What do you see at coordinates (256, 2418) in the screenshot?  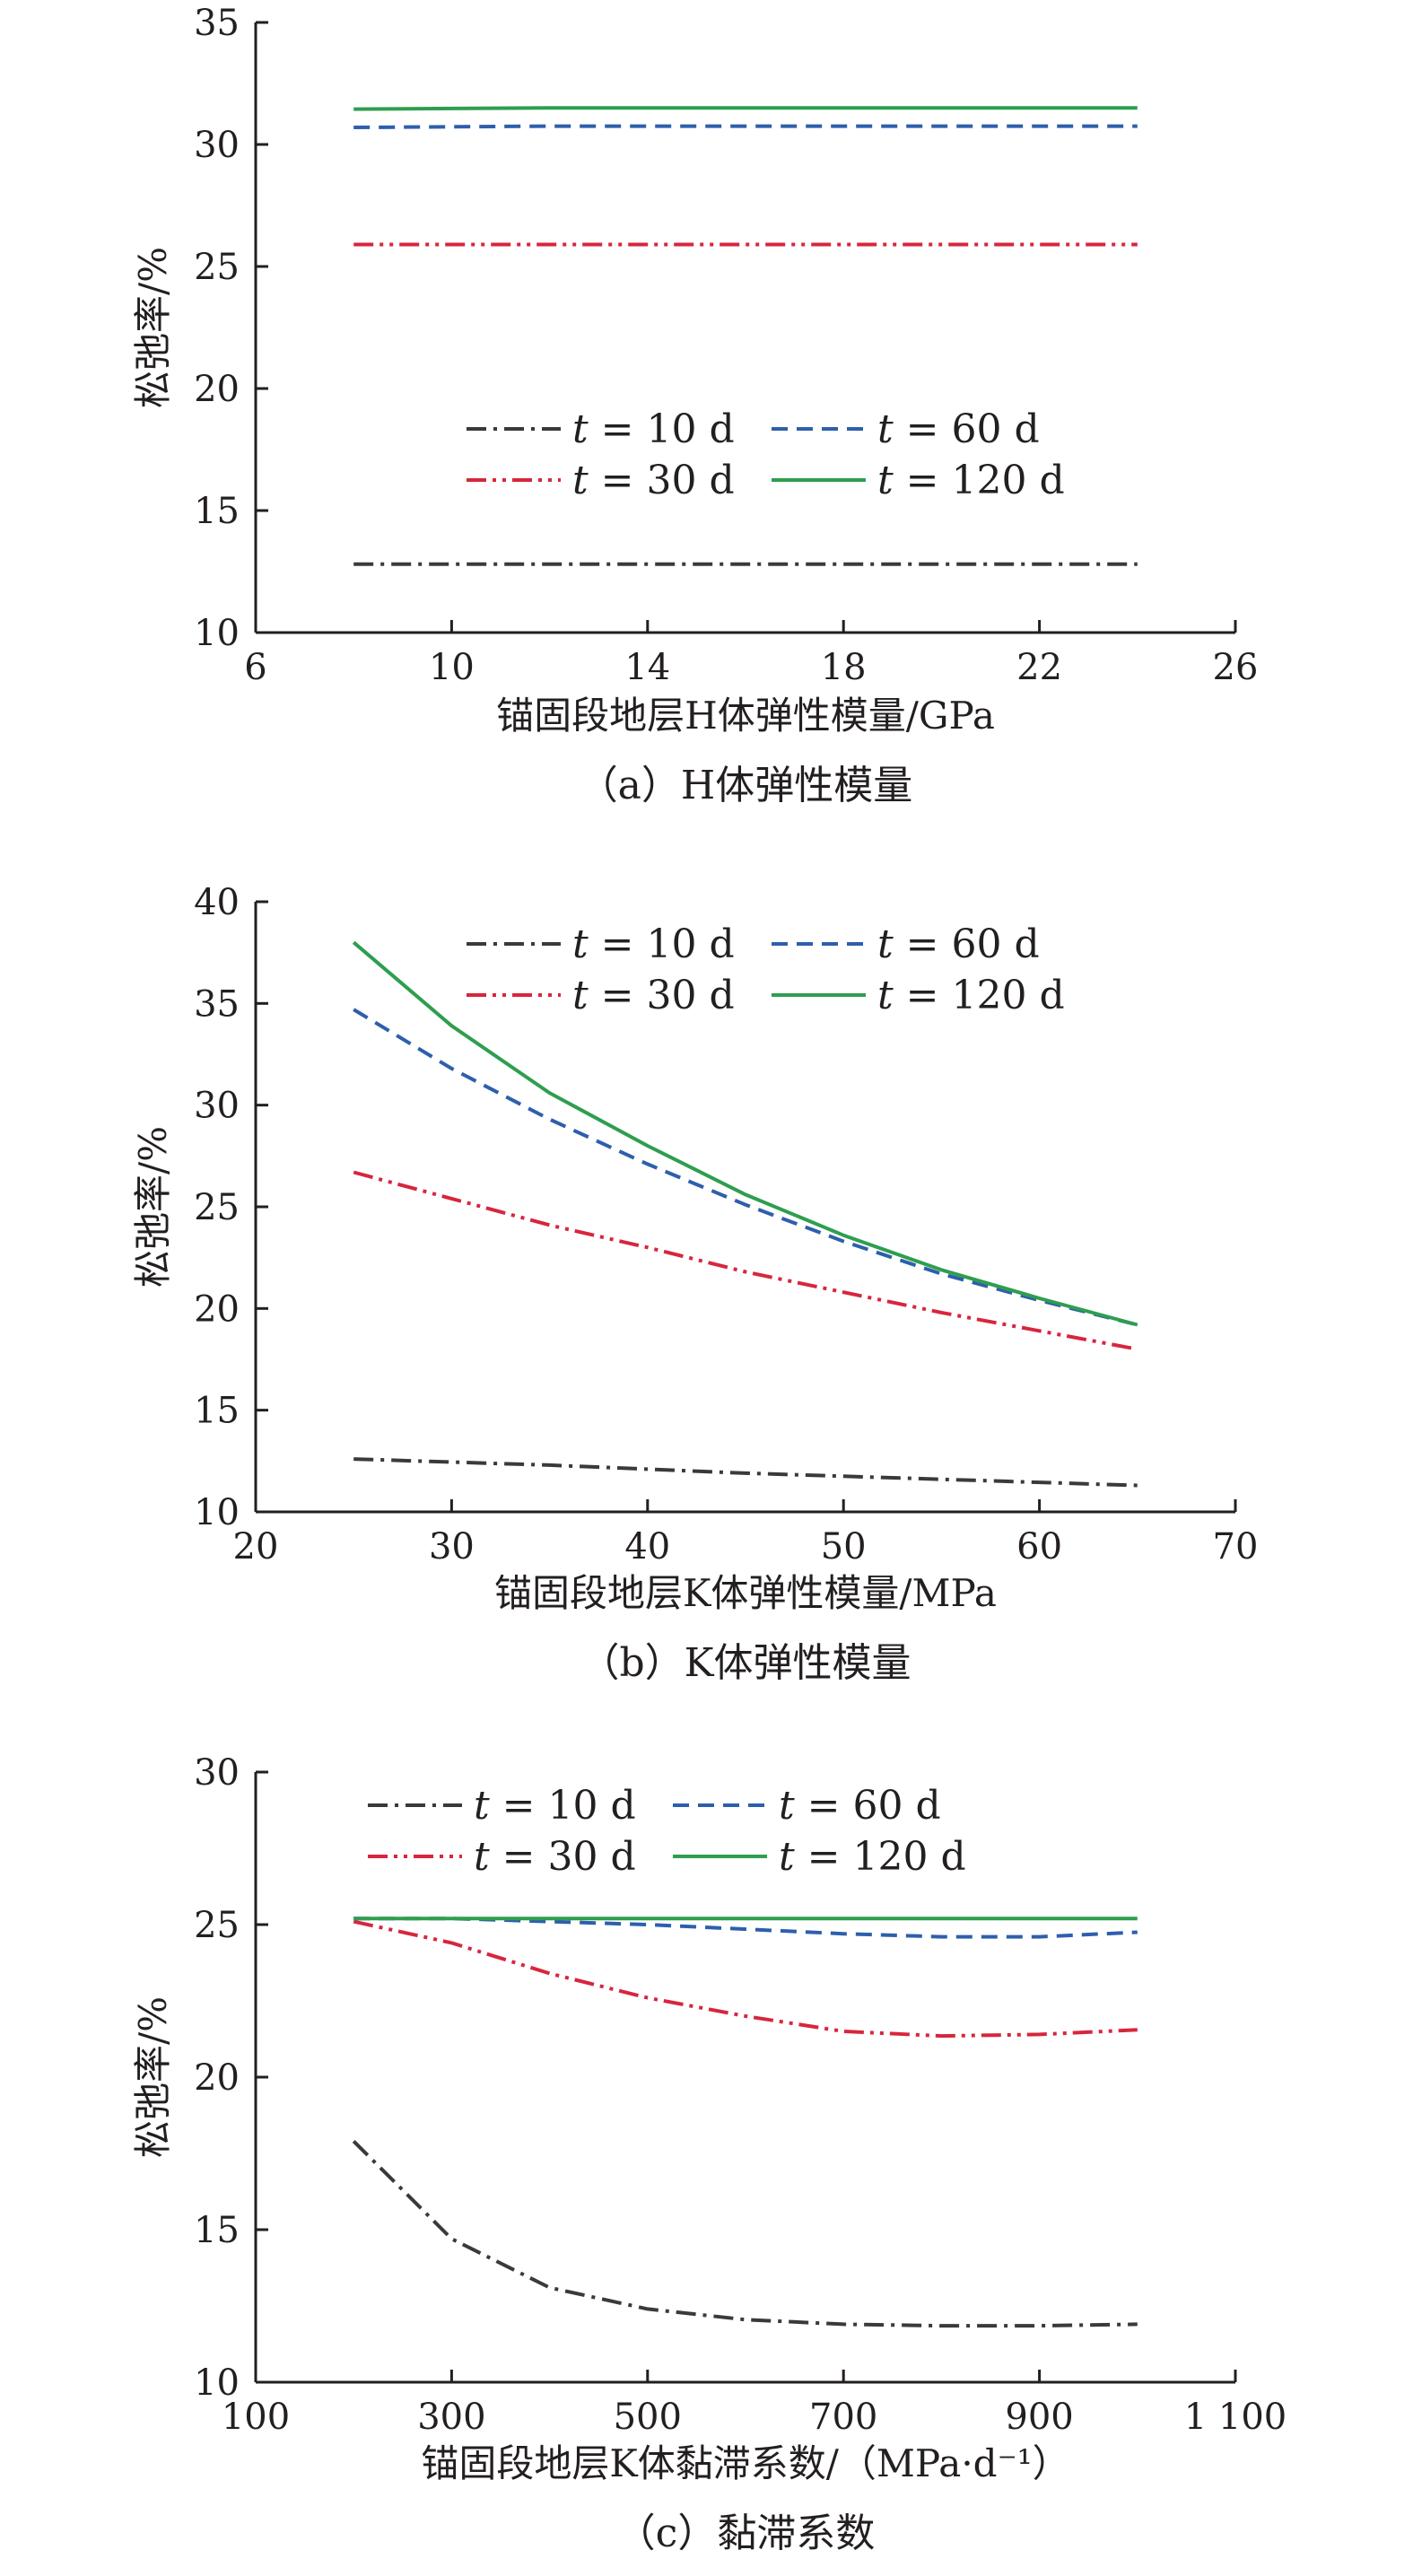 I see `x-tick-label: 100` at bounding box center [256, 2418].